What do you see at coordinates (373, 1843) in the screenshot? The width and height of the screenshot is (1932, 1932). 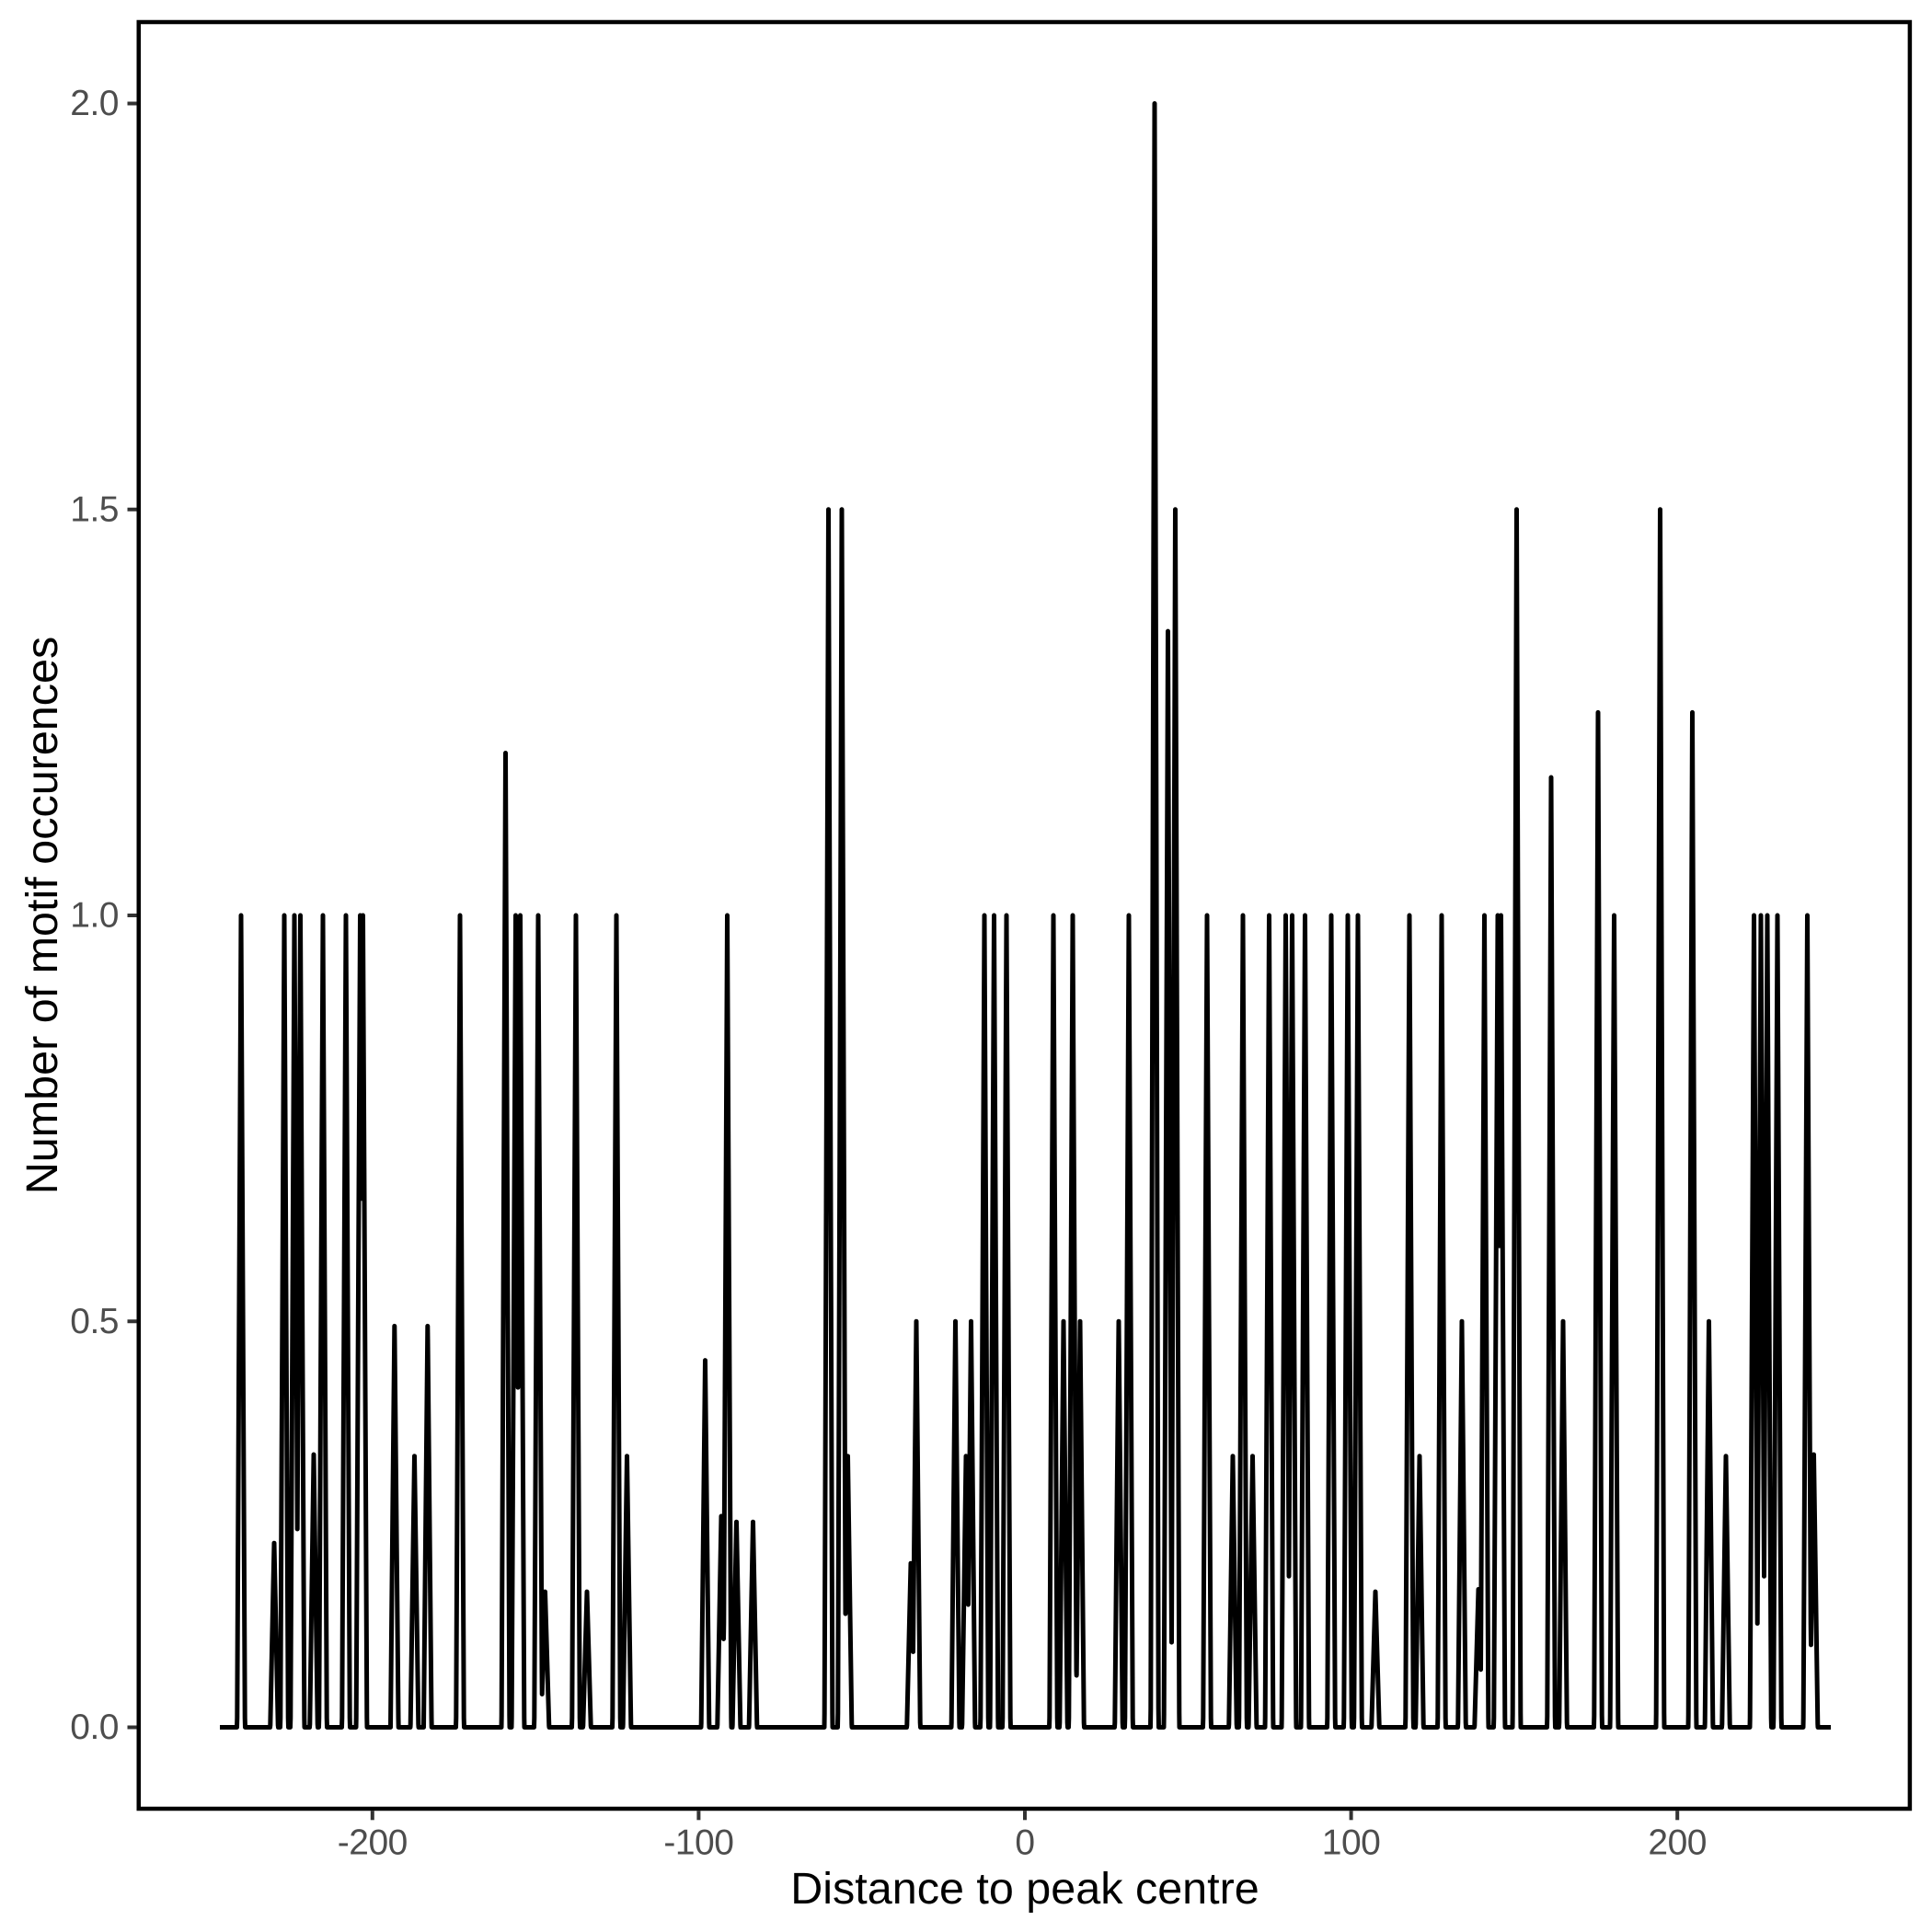 I see `svg-text: -200` at bounding box center [373, 1843].